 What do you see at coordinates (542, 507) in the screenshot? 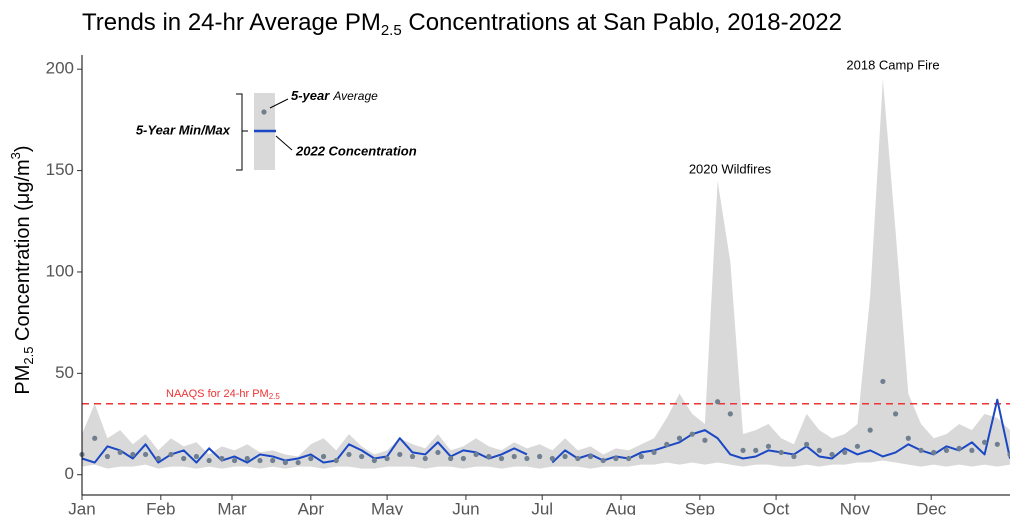
I see `x-tick-label: Jul` at bounding box center [542, 507].